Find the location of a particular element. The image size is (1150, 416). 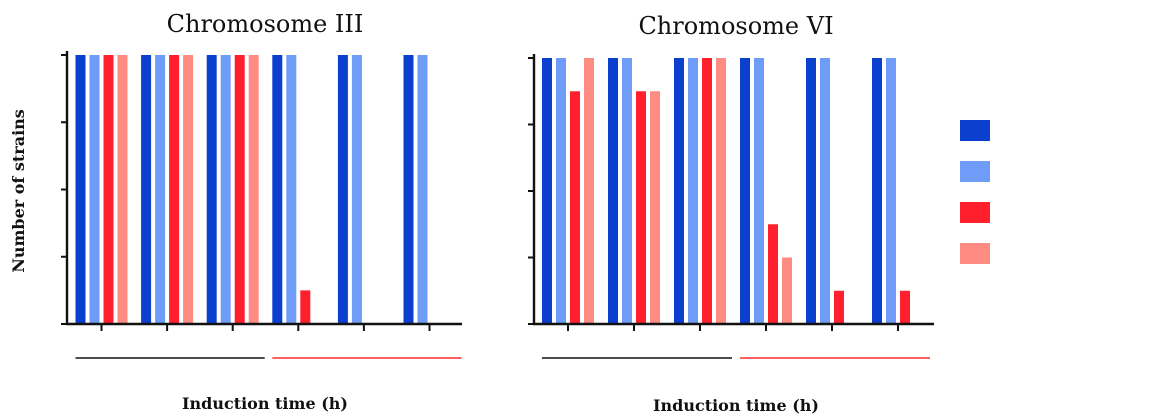

legend-swatch-synthetic-right is located at coordinates (975, 253).